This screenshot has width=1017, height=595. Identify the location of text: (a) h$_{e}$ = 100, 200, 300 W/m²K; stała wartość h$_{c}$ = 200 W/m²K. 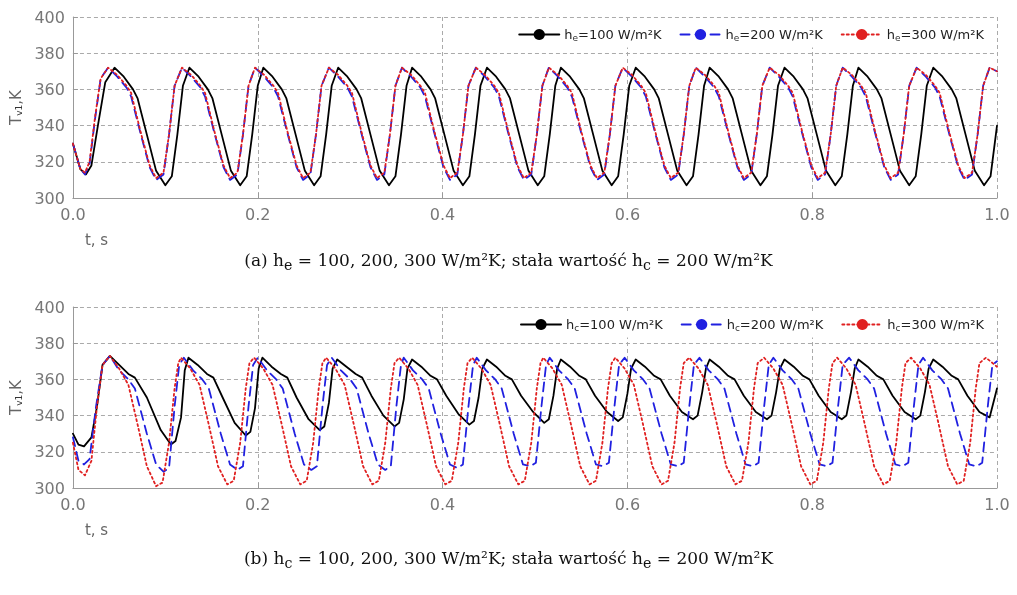
(508, 262).